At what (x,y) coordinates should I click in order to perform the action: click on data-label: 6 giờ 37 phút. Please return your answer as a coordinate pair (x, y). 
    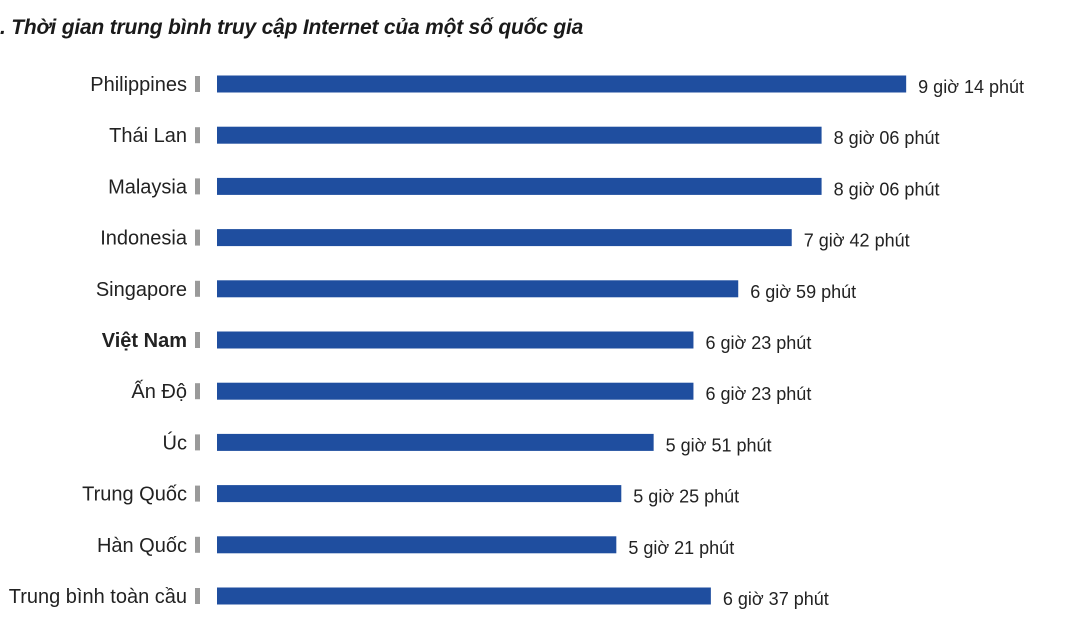
    Looking at the image, I should click on (776, 599).